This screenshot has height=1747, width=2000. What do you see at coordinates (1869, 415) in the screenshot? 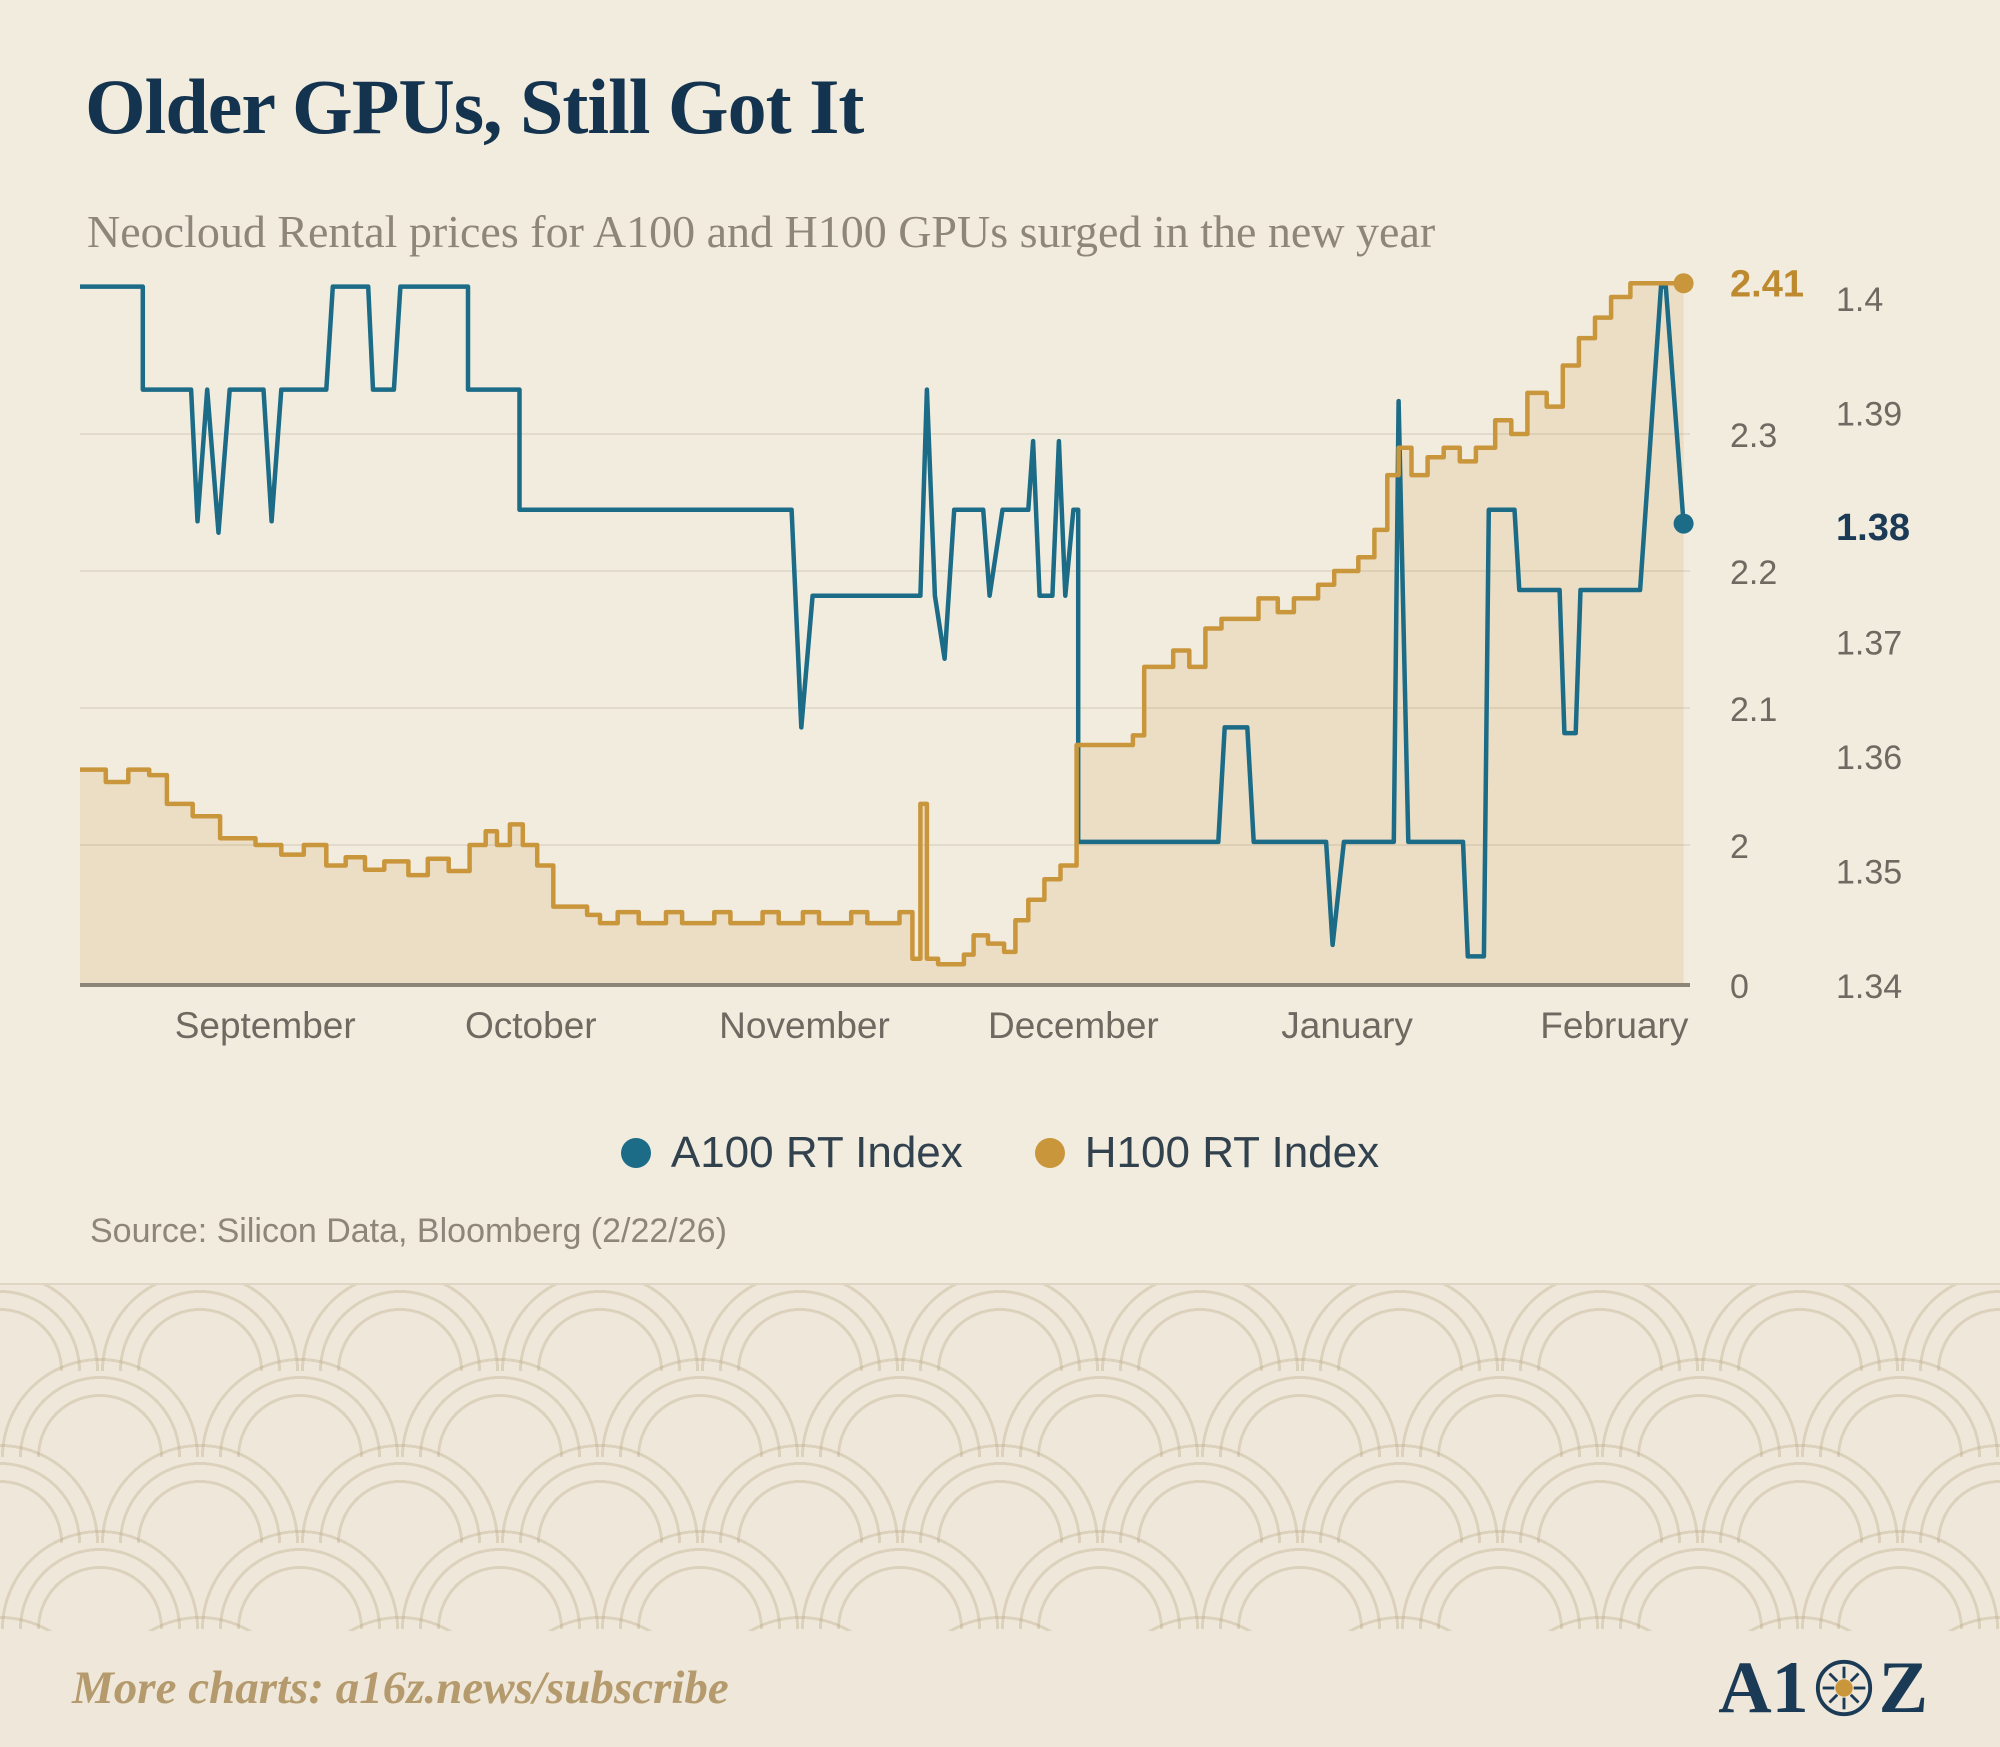
I see `a100-tick-label: 1.39` at bounding box center [1869, 415].